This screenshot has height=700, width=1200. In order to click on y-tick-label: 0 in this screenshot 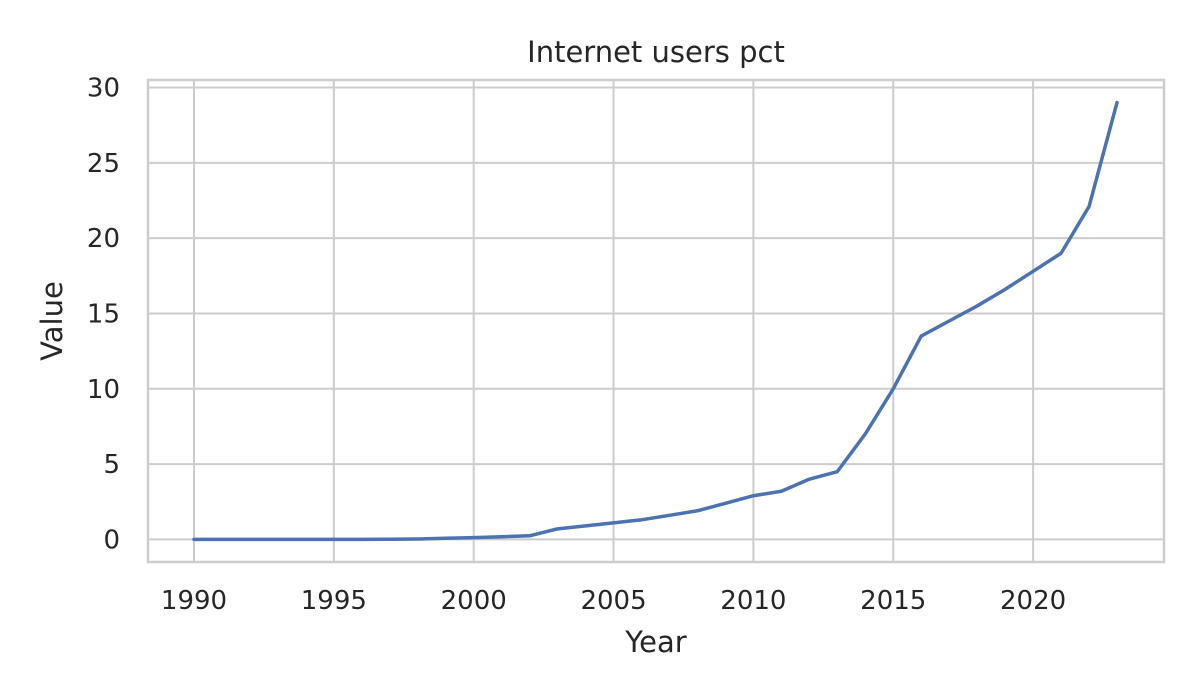, I will do `click(111, 540)`.